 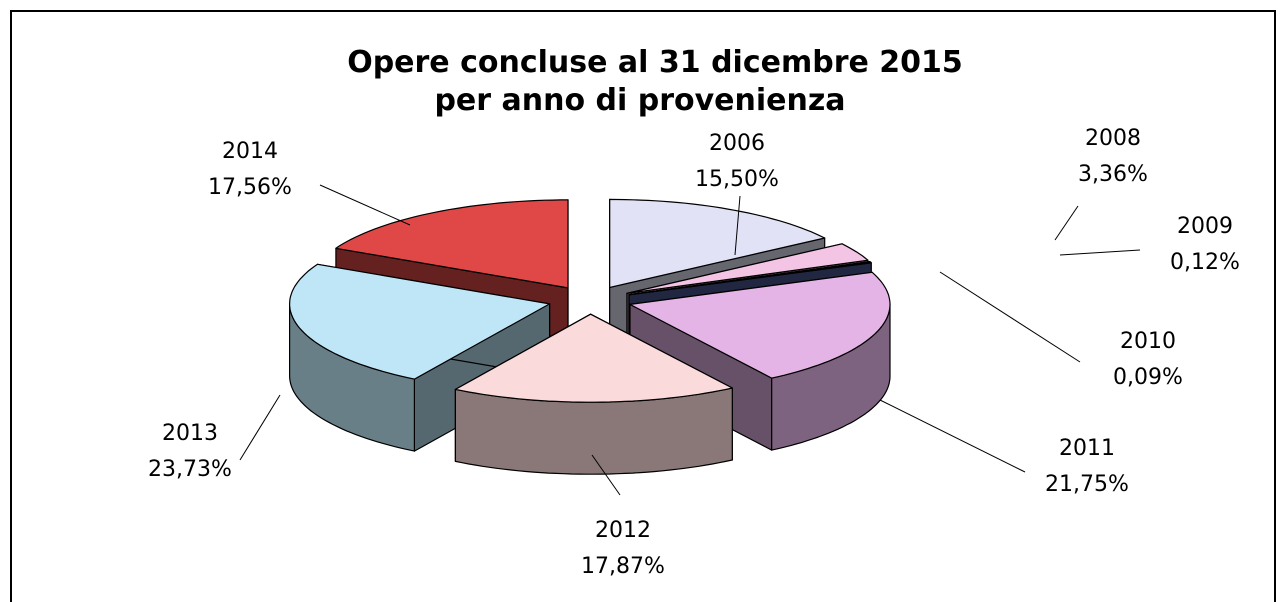 I want to click on slice-value-label: 0,09%, so click(x=1148, y=377).